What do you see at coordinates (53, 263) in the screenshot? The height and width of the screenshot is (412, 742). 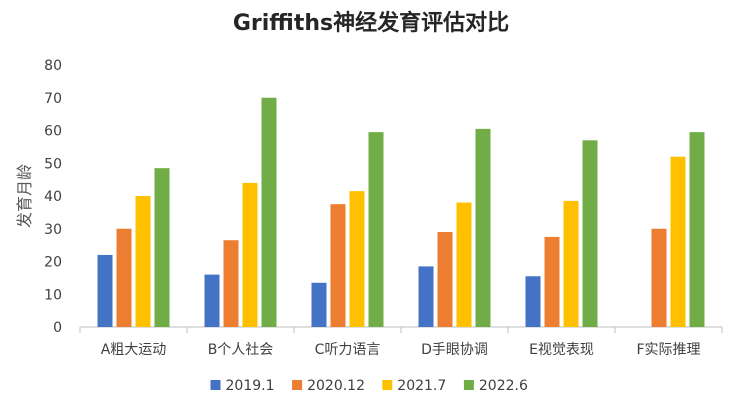 I see `y-tick-label: 20` at bounding box center [53, 263].